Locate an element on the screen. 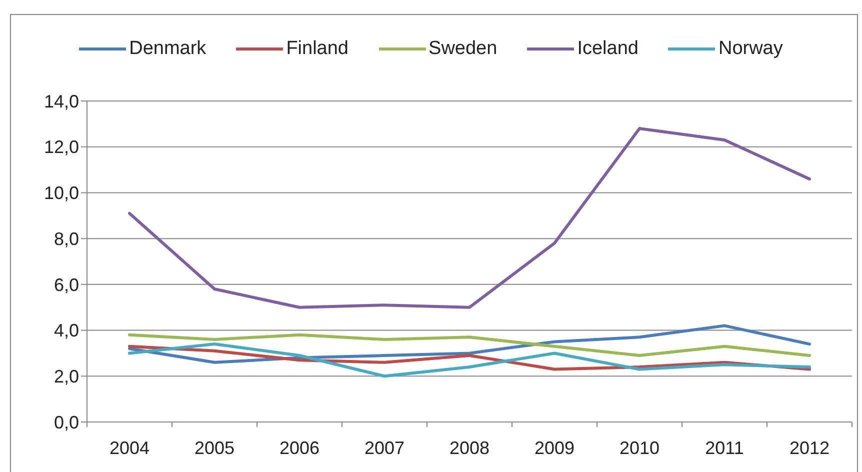 The width and height of the screenshot is (862, 472). y-tick-label: 10,0 is located at coordinates (61, 193).